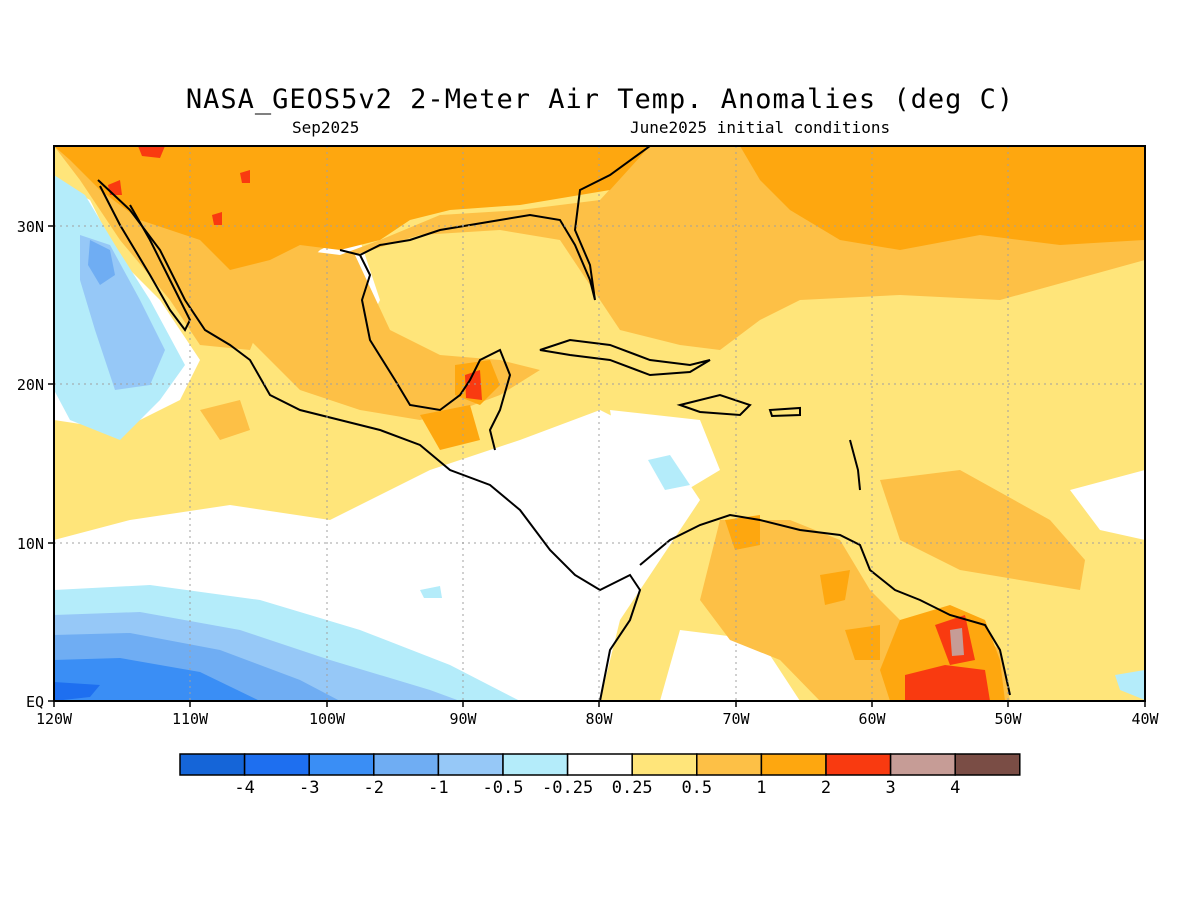  Describe the element at coordinates (942, 198) in the screenshot. I see `anomaly-hot-atlantic` at that location.